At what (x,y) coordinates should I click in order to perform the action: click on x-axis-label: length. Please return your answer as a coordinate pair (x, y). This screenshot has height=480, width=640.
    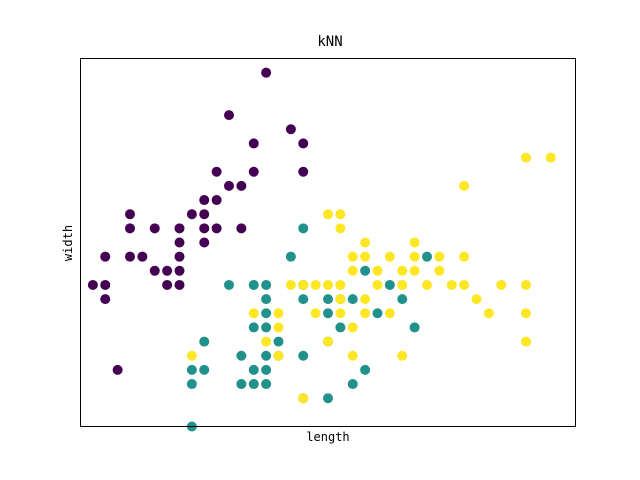
    Looking at the image, I should click on (328, 437).